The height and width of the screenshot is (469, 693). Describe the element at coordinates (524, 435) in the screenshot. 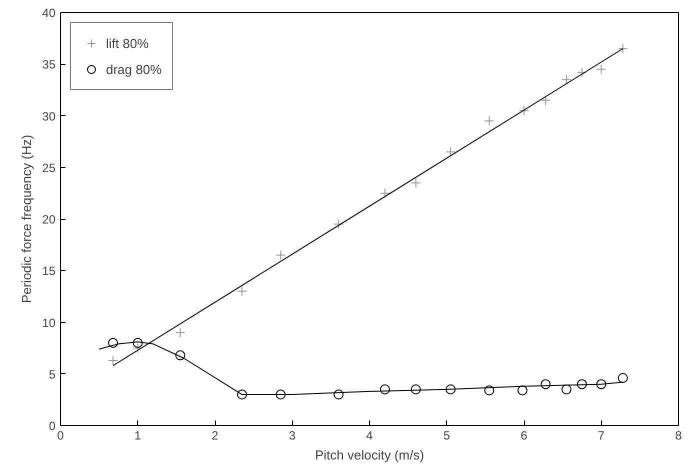

I see `x-tick-label: 6` at that location.